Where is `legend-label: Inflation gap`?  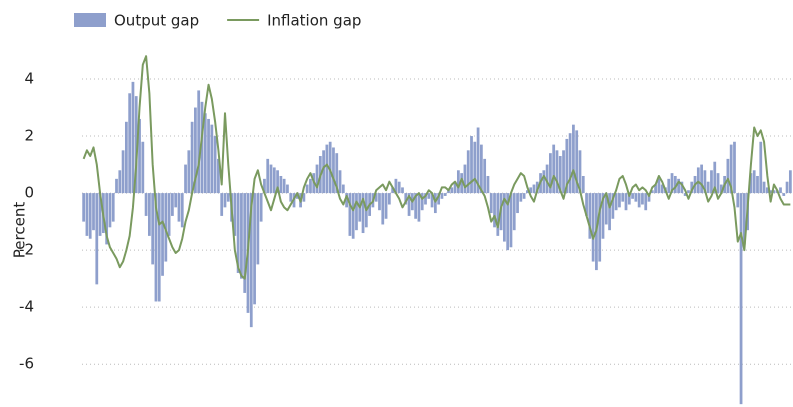
legend-label: Inflation gap is located at coordinates (314, 21).